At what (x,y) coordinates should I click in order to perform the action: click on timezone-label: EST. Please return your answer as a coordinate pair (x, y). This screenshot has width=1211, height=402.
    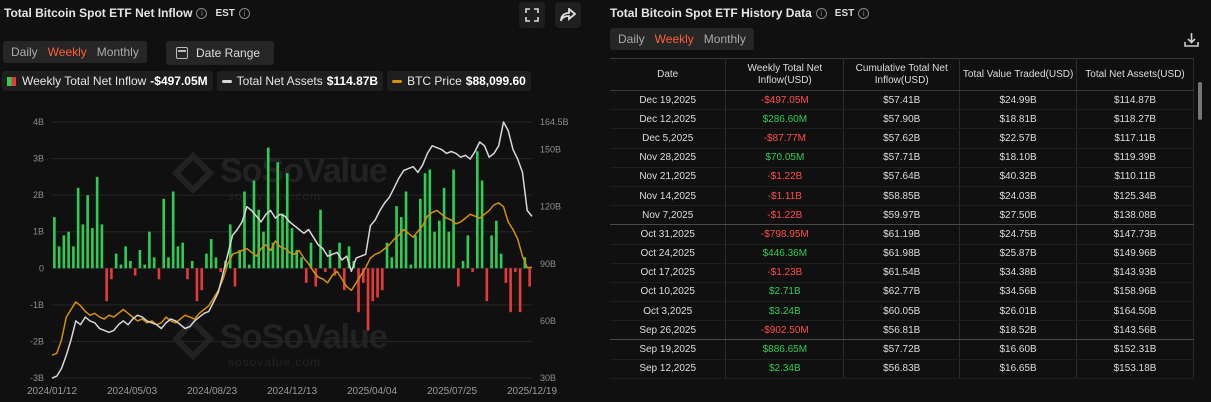
    Looking at the image, I should click on (844, 13).